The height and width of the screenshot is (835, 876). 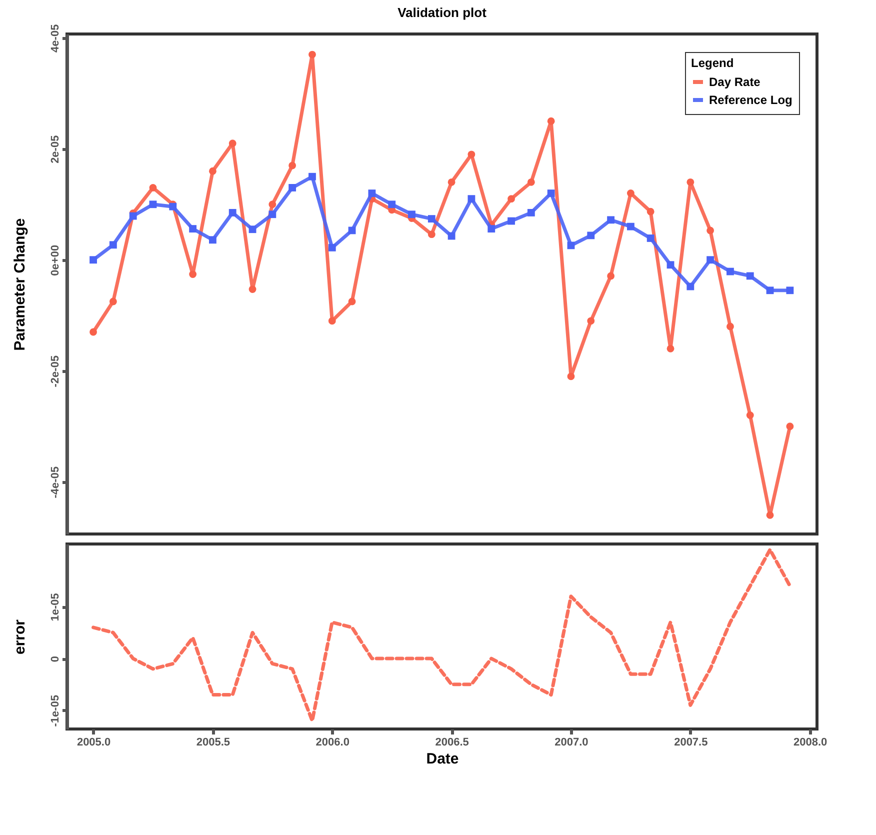 What do you see at coordinates (56, 607) in the screenshot?
I see `y-tick-label: 1e-05` at bounding box center [56, 607].